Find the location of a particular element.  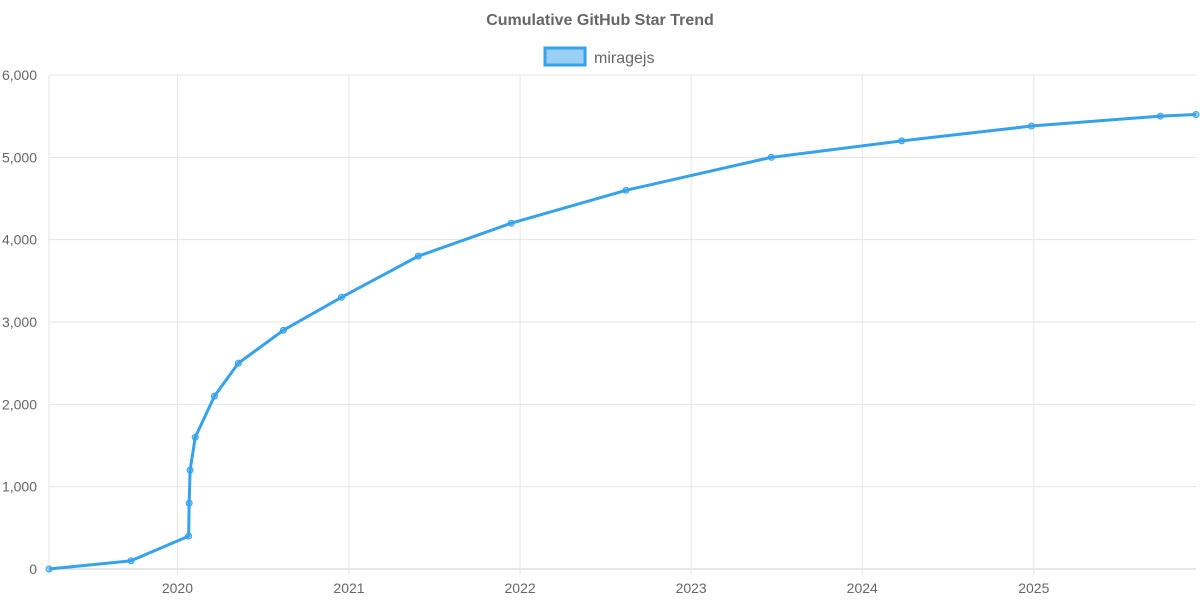

y-axis: 0 1,000 2,000 3,000 4,000 5,000 6,000 is located at coordinates (19, 322).